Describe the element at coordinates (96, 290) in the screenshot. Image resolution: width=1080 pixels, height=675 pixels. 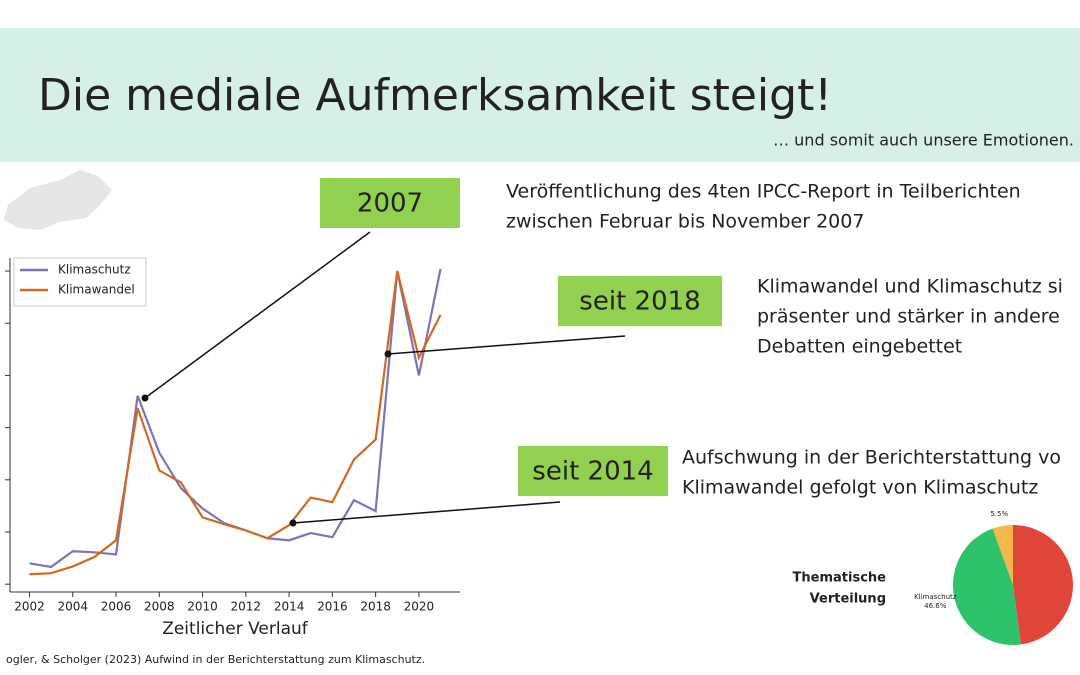
I see `legend-label: Klimawandel` at that location.